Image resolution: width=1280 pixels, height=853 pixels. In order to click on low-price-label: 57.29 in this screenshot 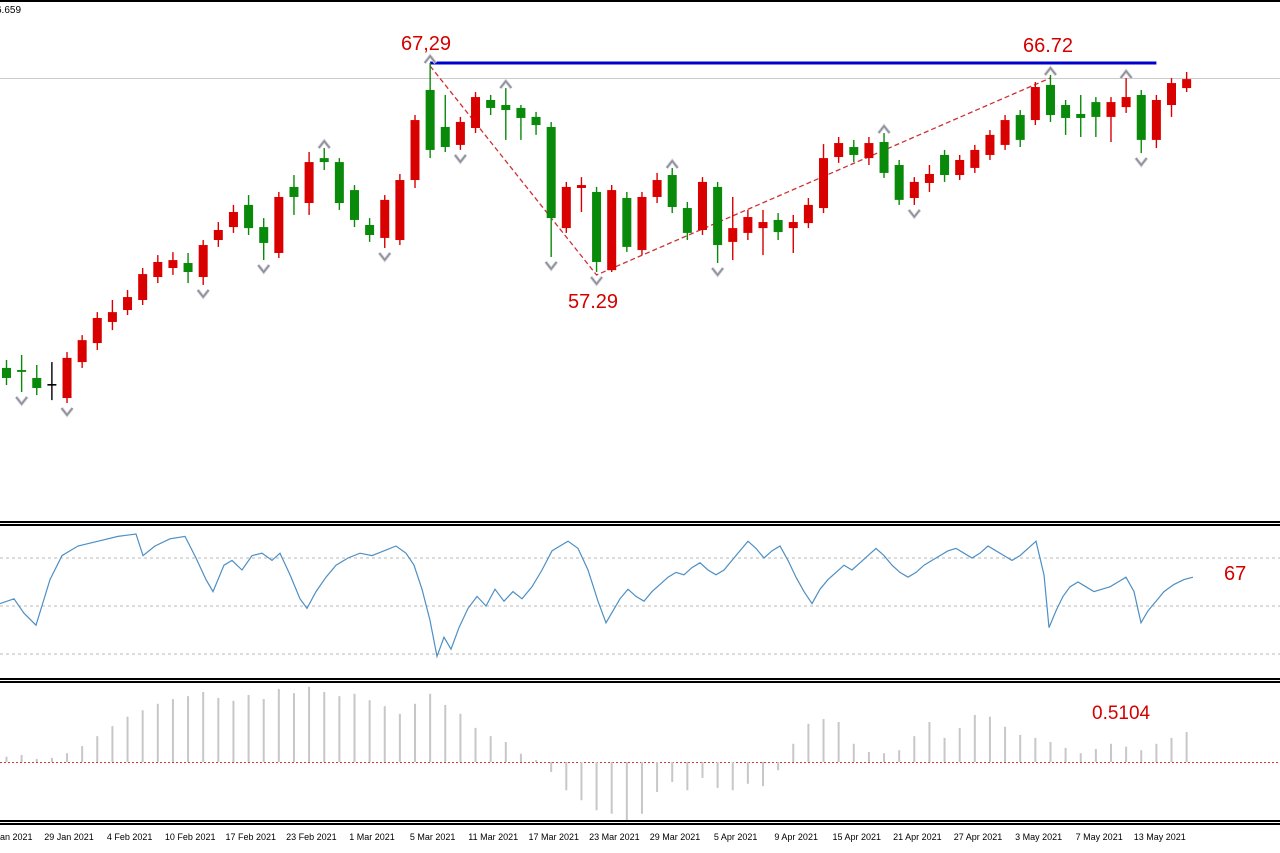, I will do `click(593, 302)`.